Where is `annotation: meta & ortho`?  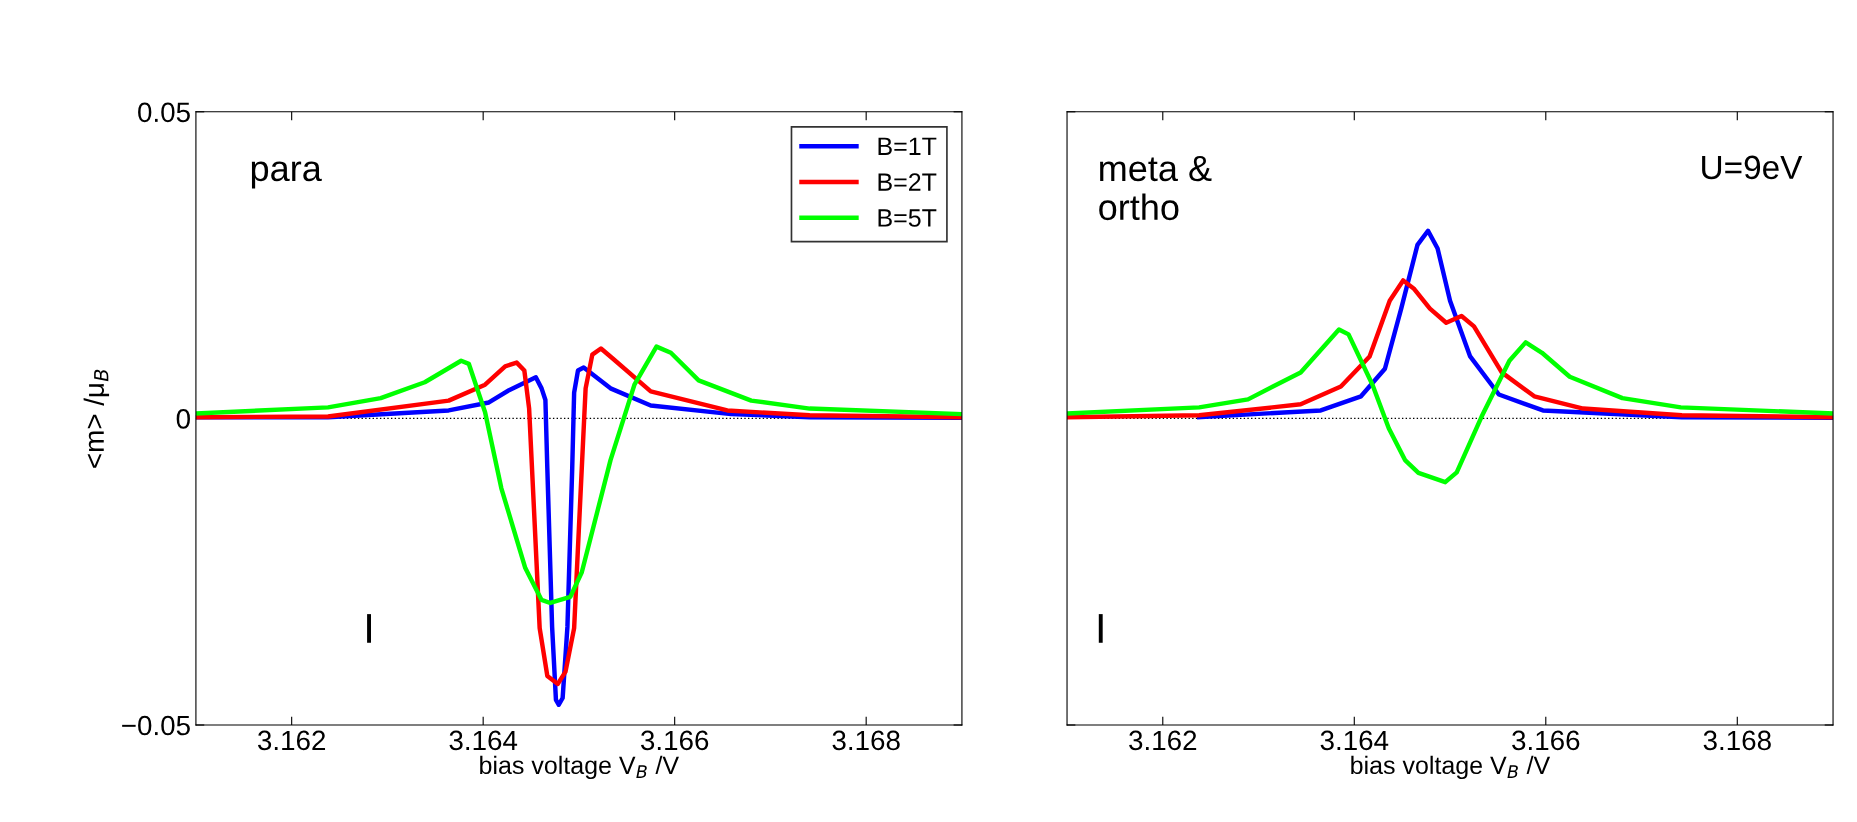
annotation: meta & ortho is located at coordinates (1155, 188).